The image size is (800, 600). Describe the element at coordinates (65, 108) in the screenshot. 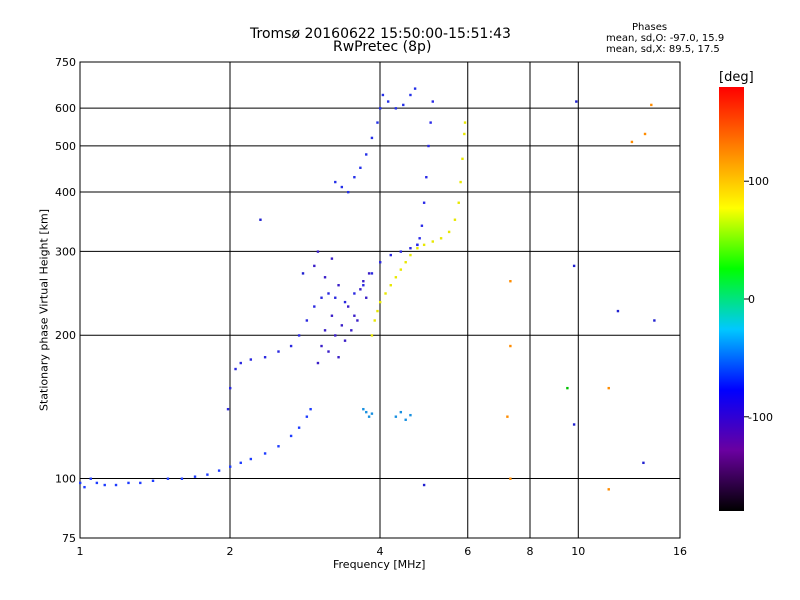

I see `y-tick-label: 600` at that location.